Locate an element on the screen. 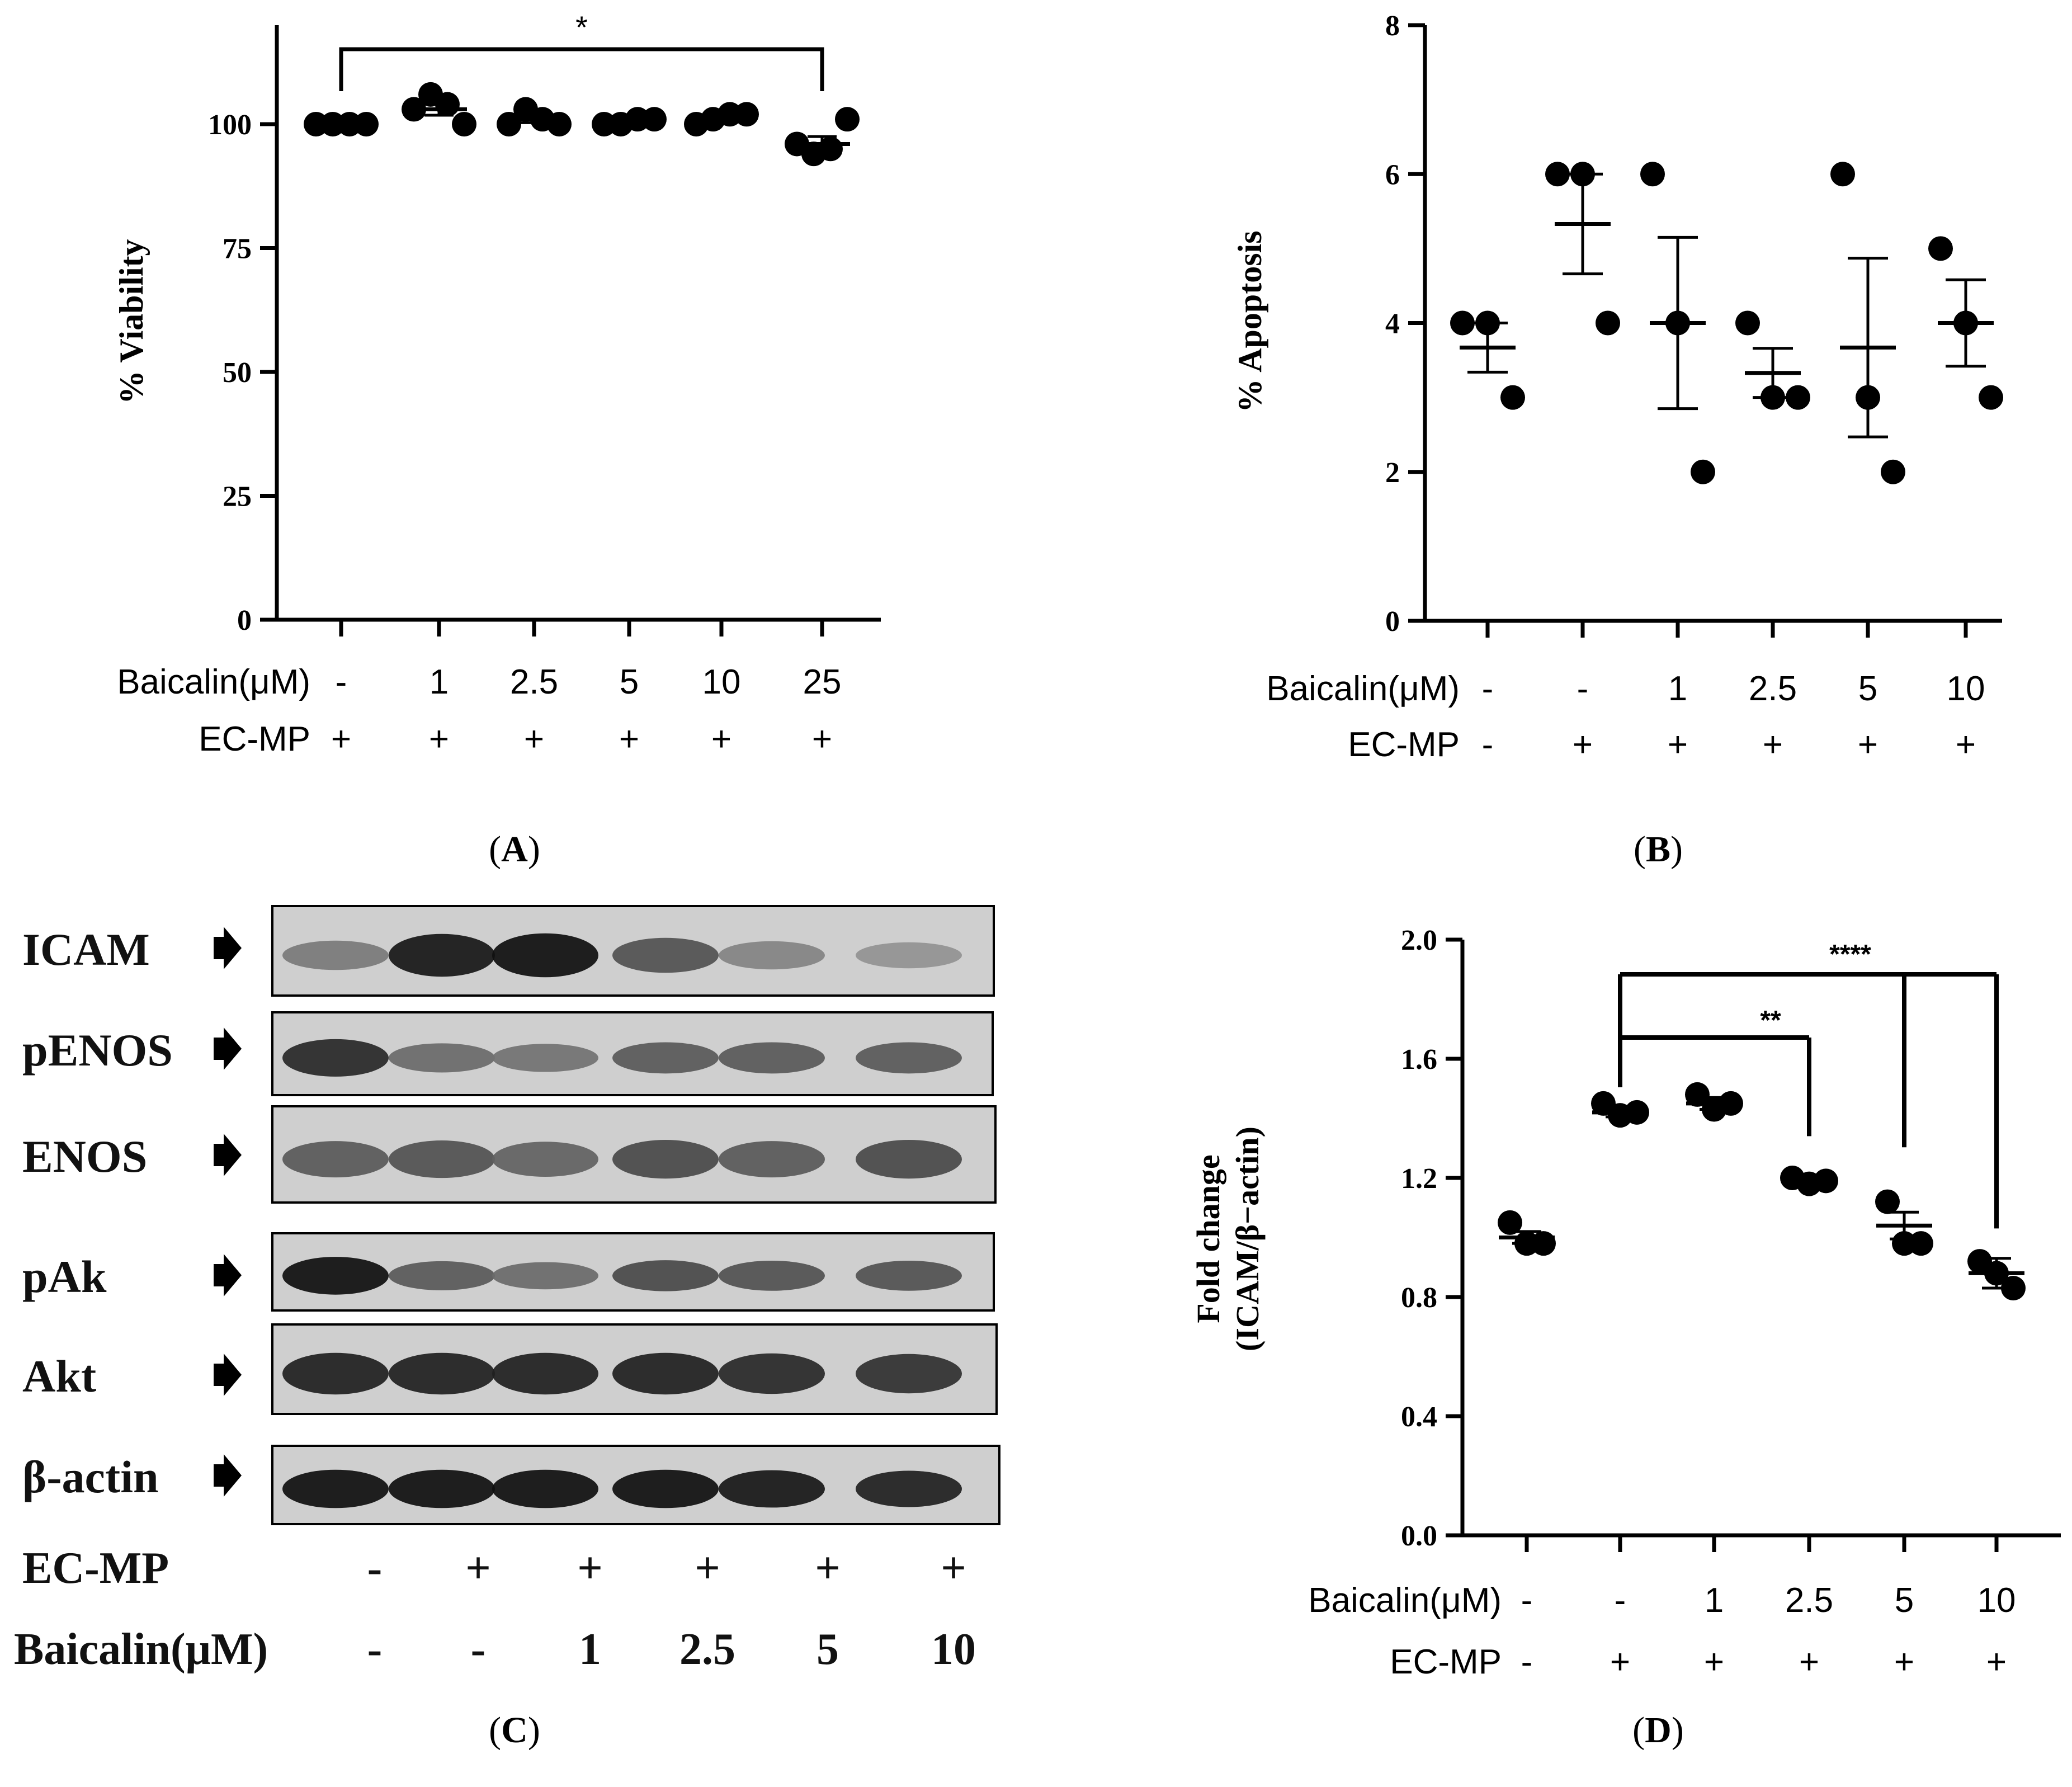 The image size is (2072, 1787). y-tick-label: 75 is located at coordinates (237, 249).